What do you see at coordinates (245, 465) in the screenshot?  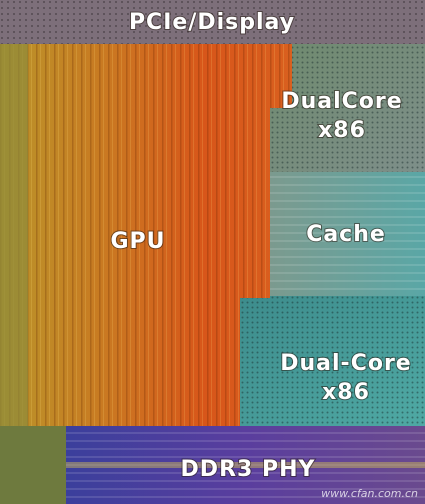 I see `ddr-bus` at bounding box center [245, 465].